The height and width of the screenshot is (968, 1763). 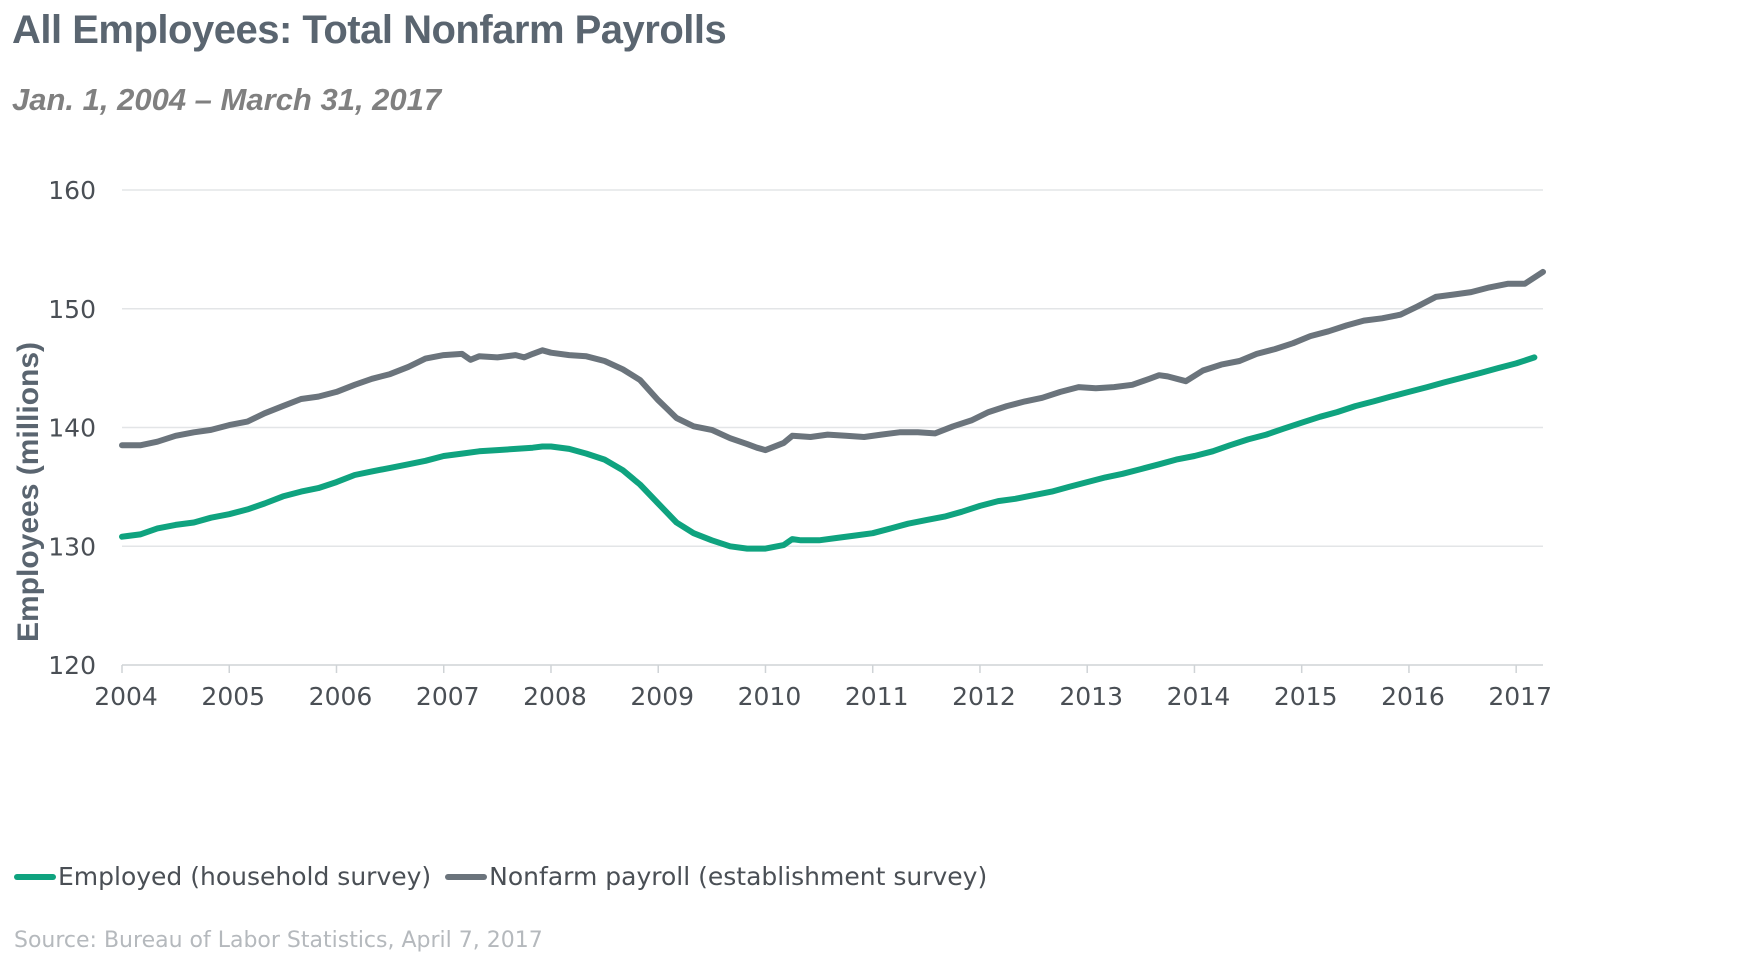 I want to click on x-tick-label: 2010, so click(x=770, y=696).